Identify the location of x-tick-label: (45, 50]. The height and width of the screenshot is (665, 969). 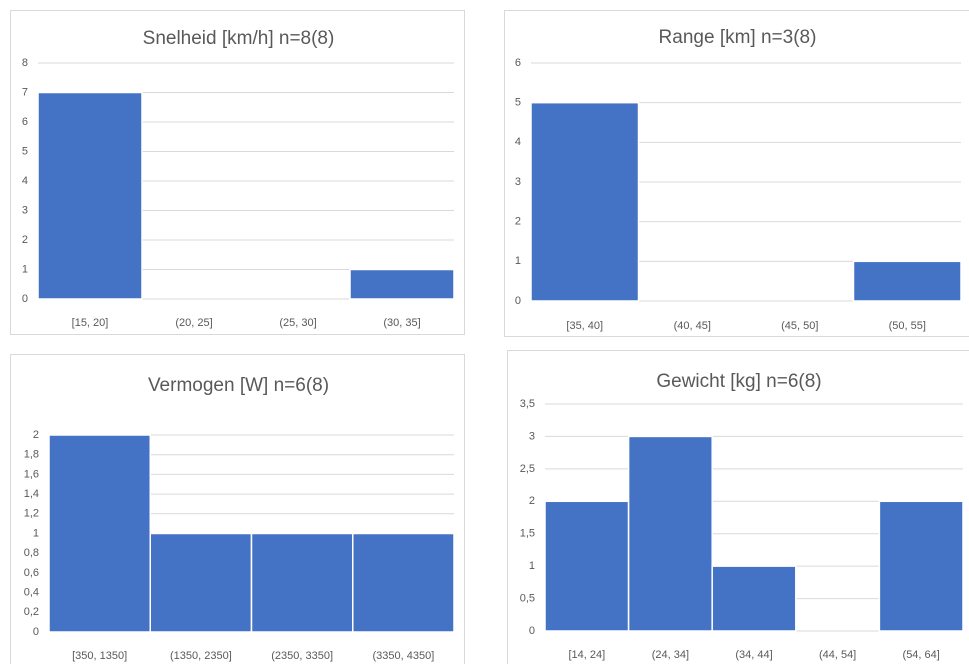
(799, 326).